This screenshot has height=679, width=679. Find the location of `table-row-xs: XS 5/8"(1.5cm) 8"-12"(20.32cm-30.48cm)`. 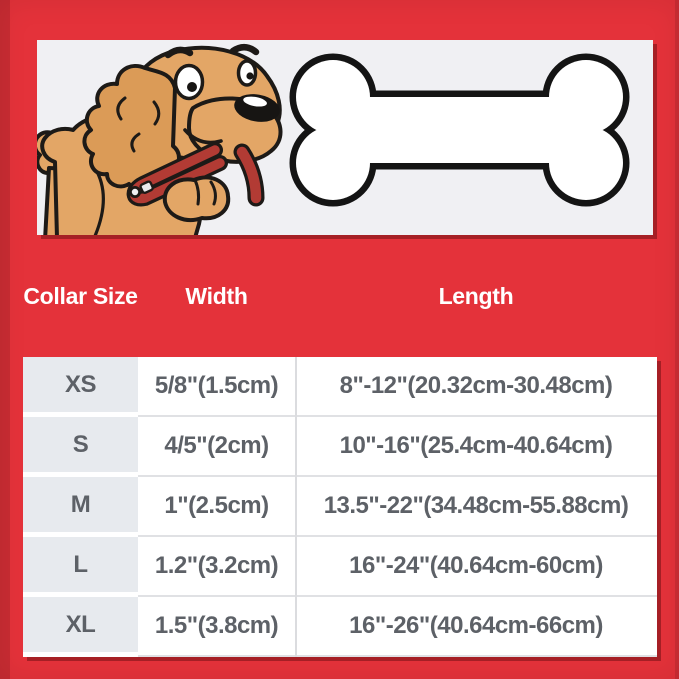

table-row-xs: XS 5/8"(1.5cm) 8"-12"(20.32cm-30.48cm) is located at coordinates (340, 387).